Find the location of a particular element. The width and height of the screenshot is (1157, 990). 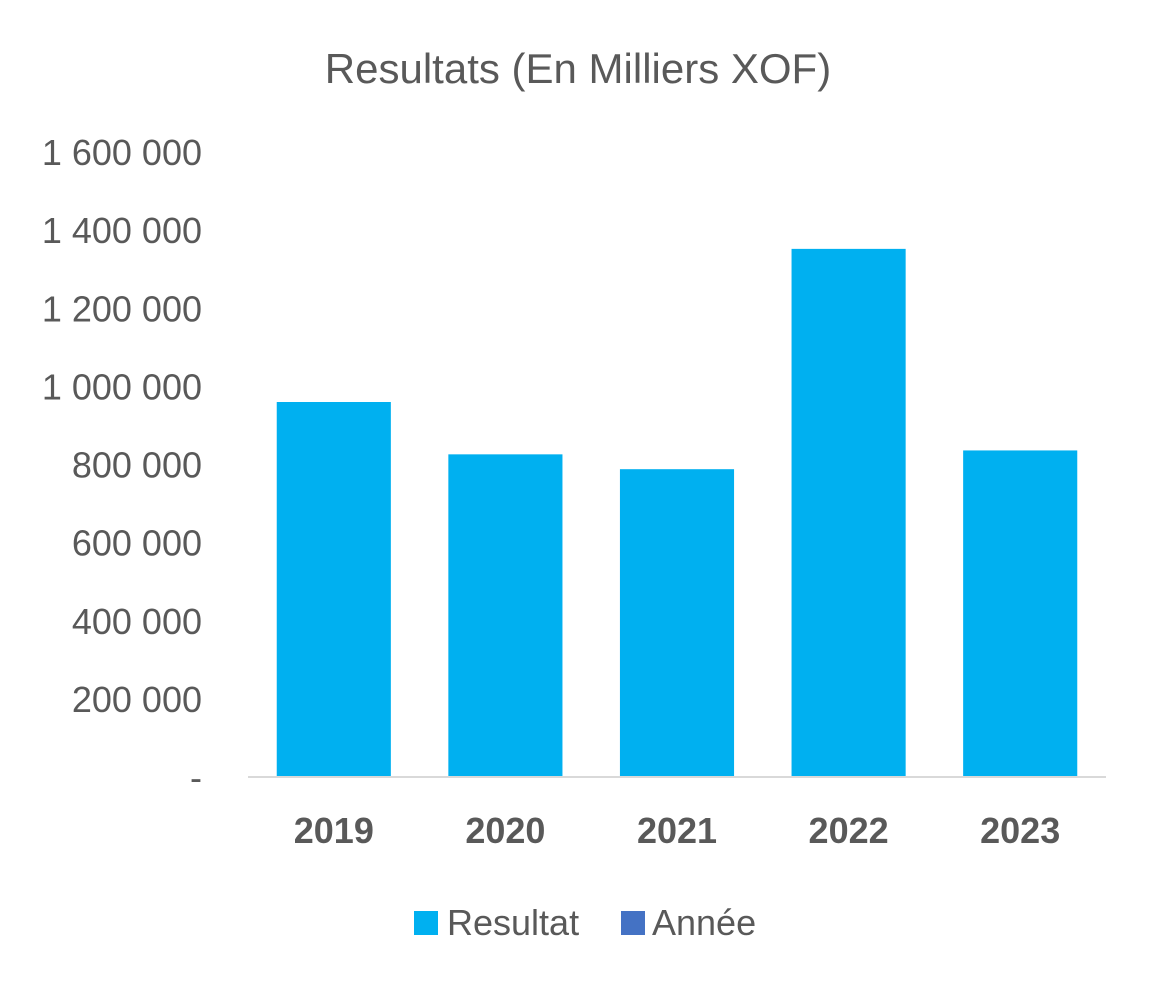

y-tick-label: 200 000 is located at coordinates (137, 699).